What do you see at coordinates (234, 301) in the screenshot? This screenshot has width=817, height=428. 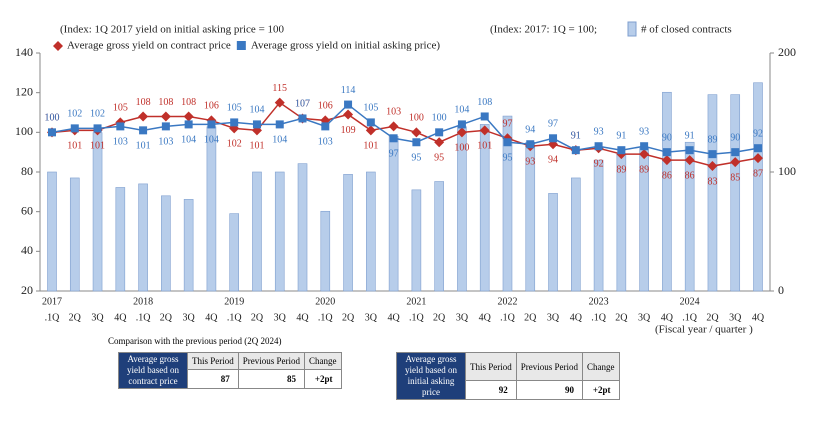 I see `year-label: 2019` at bounding box center [234, 301].